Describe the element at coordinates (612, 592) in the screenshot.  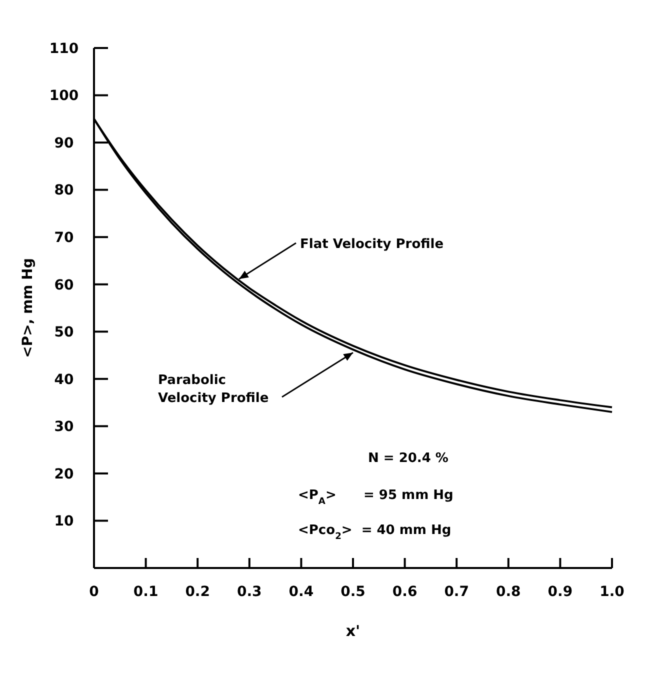
I see `x-tick-label: 1.0` at that location.